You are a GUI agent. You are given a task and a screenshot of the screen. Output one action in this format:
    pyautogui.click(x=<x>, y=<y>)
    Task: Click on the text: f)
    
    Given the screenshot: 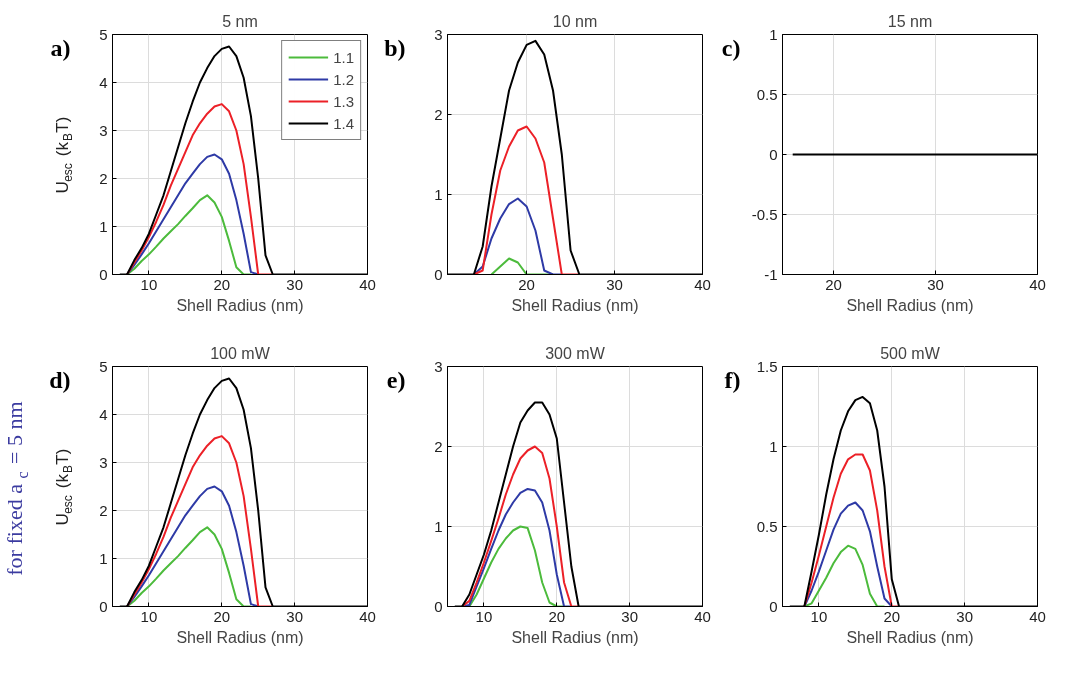 What is the action you would take?
    pyautogui.click(x=732, y=379)
    